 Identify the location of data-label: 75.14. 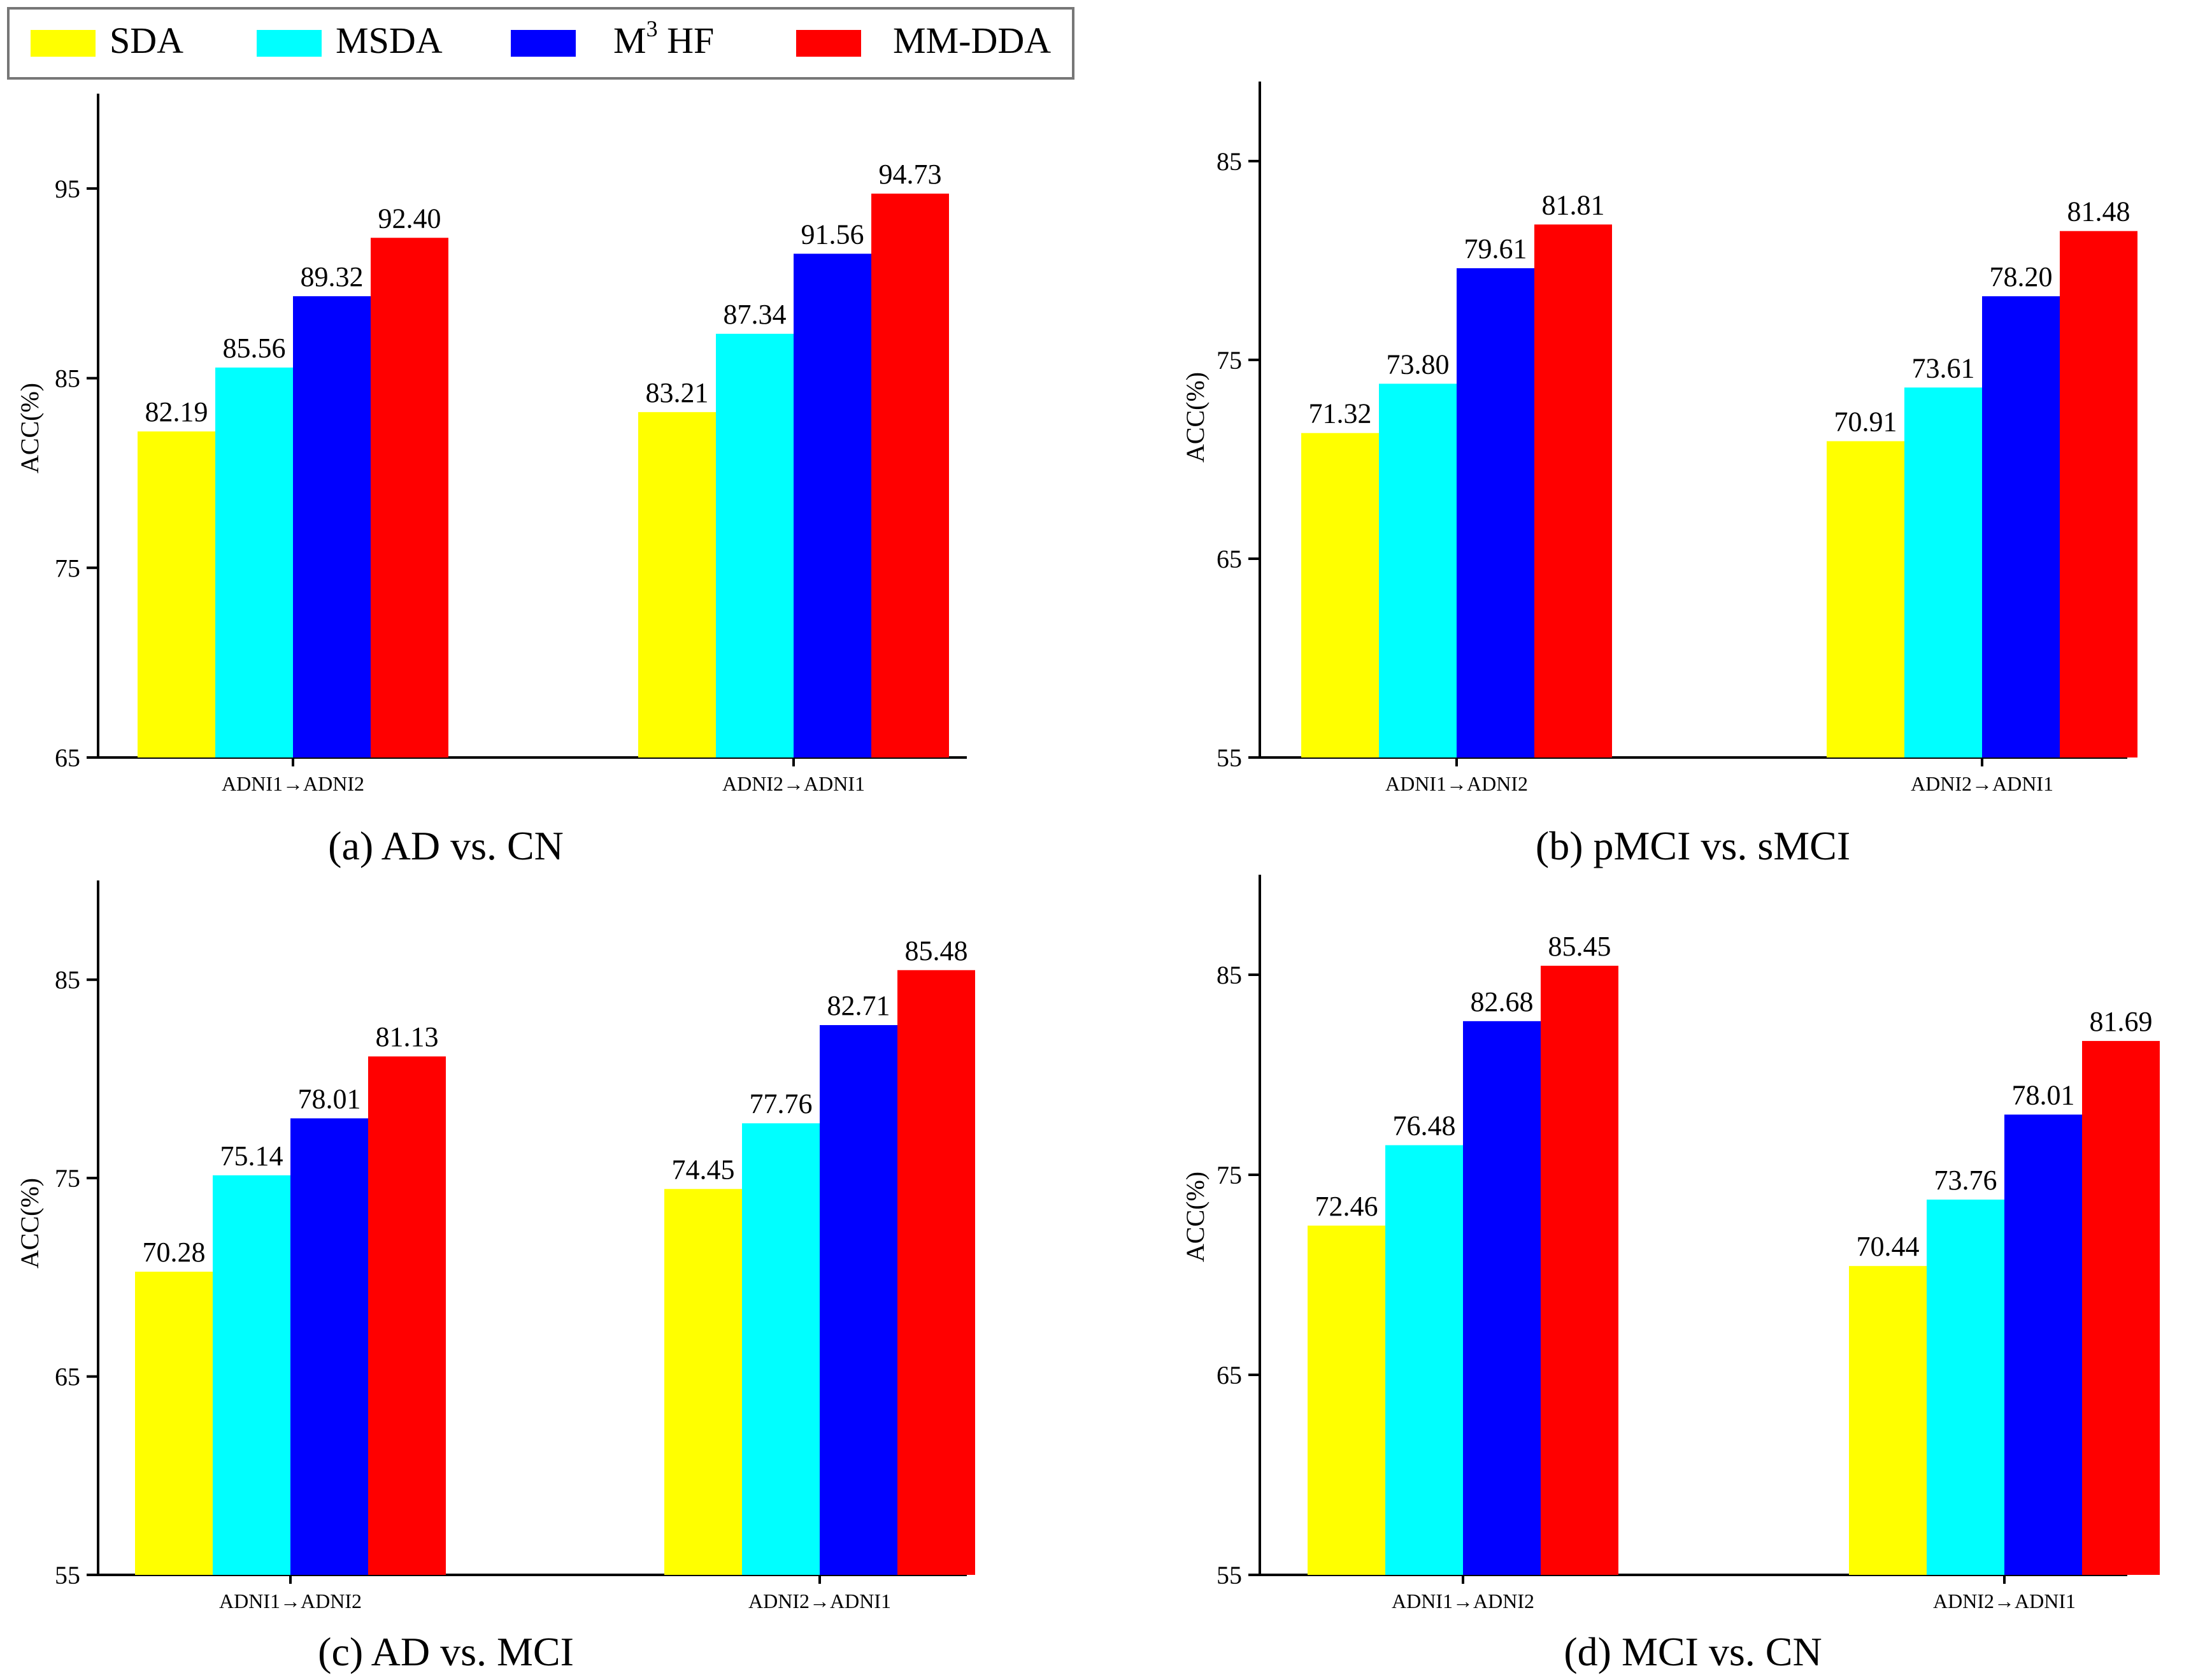
(251, 1156).